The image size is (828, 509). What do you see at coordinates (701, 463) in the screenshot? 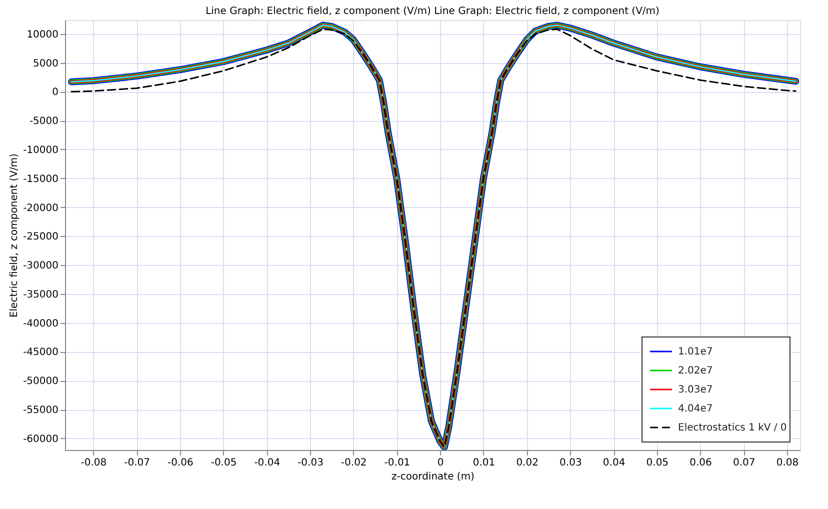
I see `x-tick-label: 0.06` at bounding box center [701, 463].